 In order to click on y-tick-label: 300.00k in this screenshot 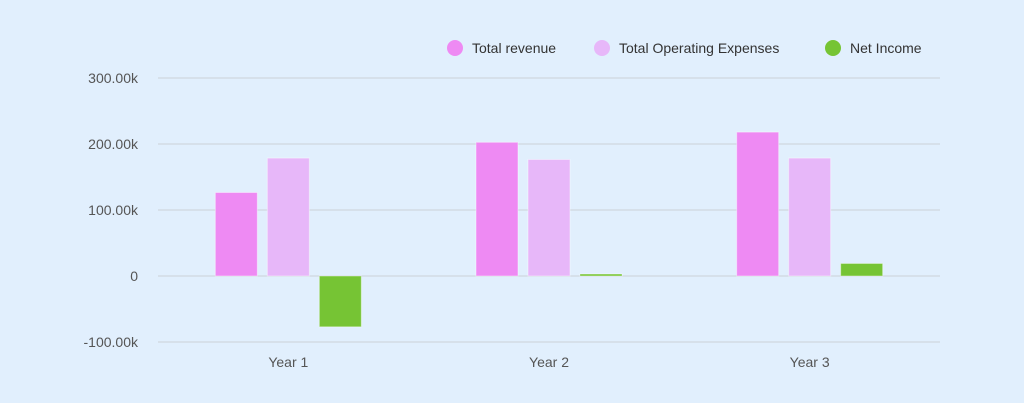, I will do `click(113, 78)`.